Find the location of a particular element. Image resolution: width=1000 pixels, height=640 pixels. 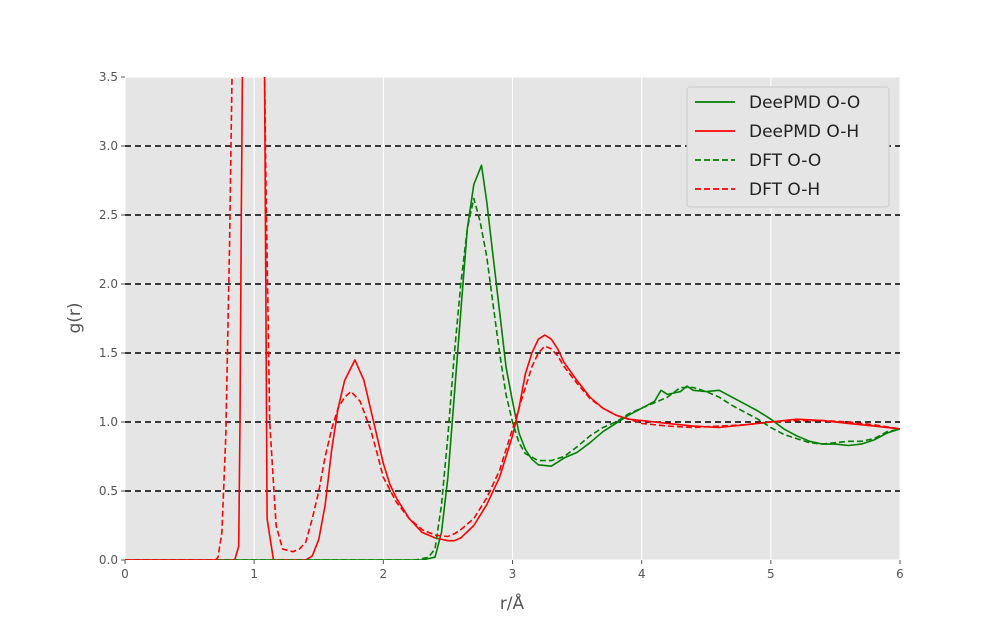

y-tick-label: 0.0 is located at coordinates (108, 560).